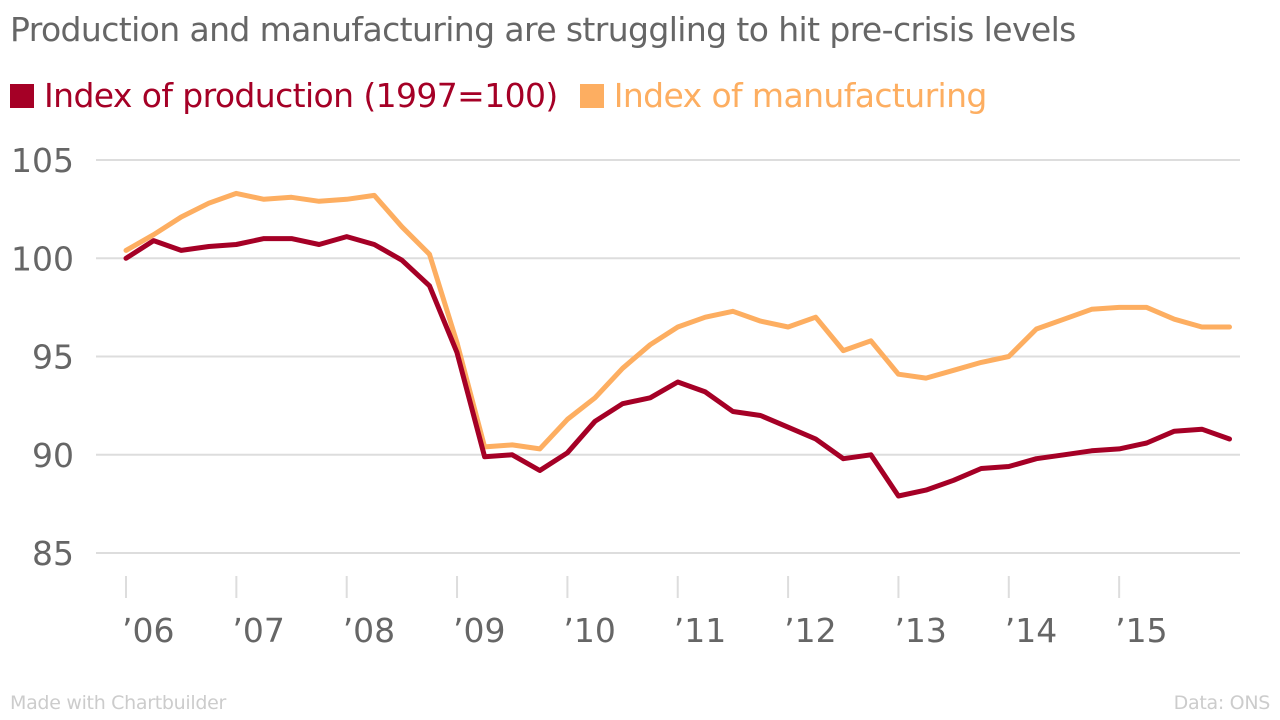  I want to click on legend-item-manufacturing: Index of manufacturing, so click(783, 95).